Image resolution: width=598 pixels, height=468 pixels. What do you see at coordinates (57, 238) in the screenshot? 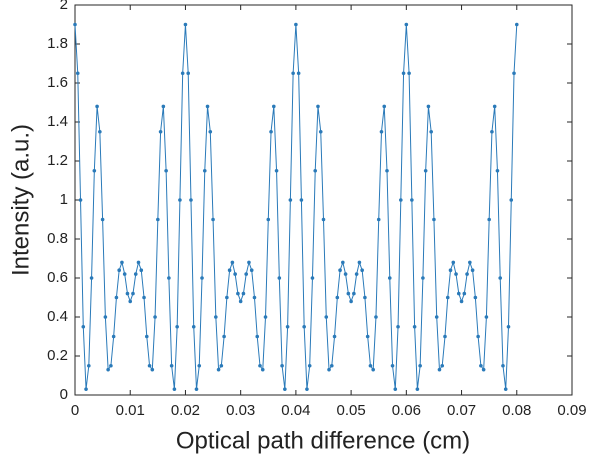
I see `y-tick-label: 0.8` at bounding box center [57, 238].